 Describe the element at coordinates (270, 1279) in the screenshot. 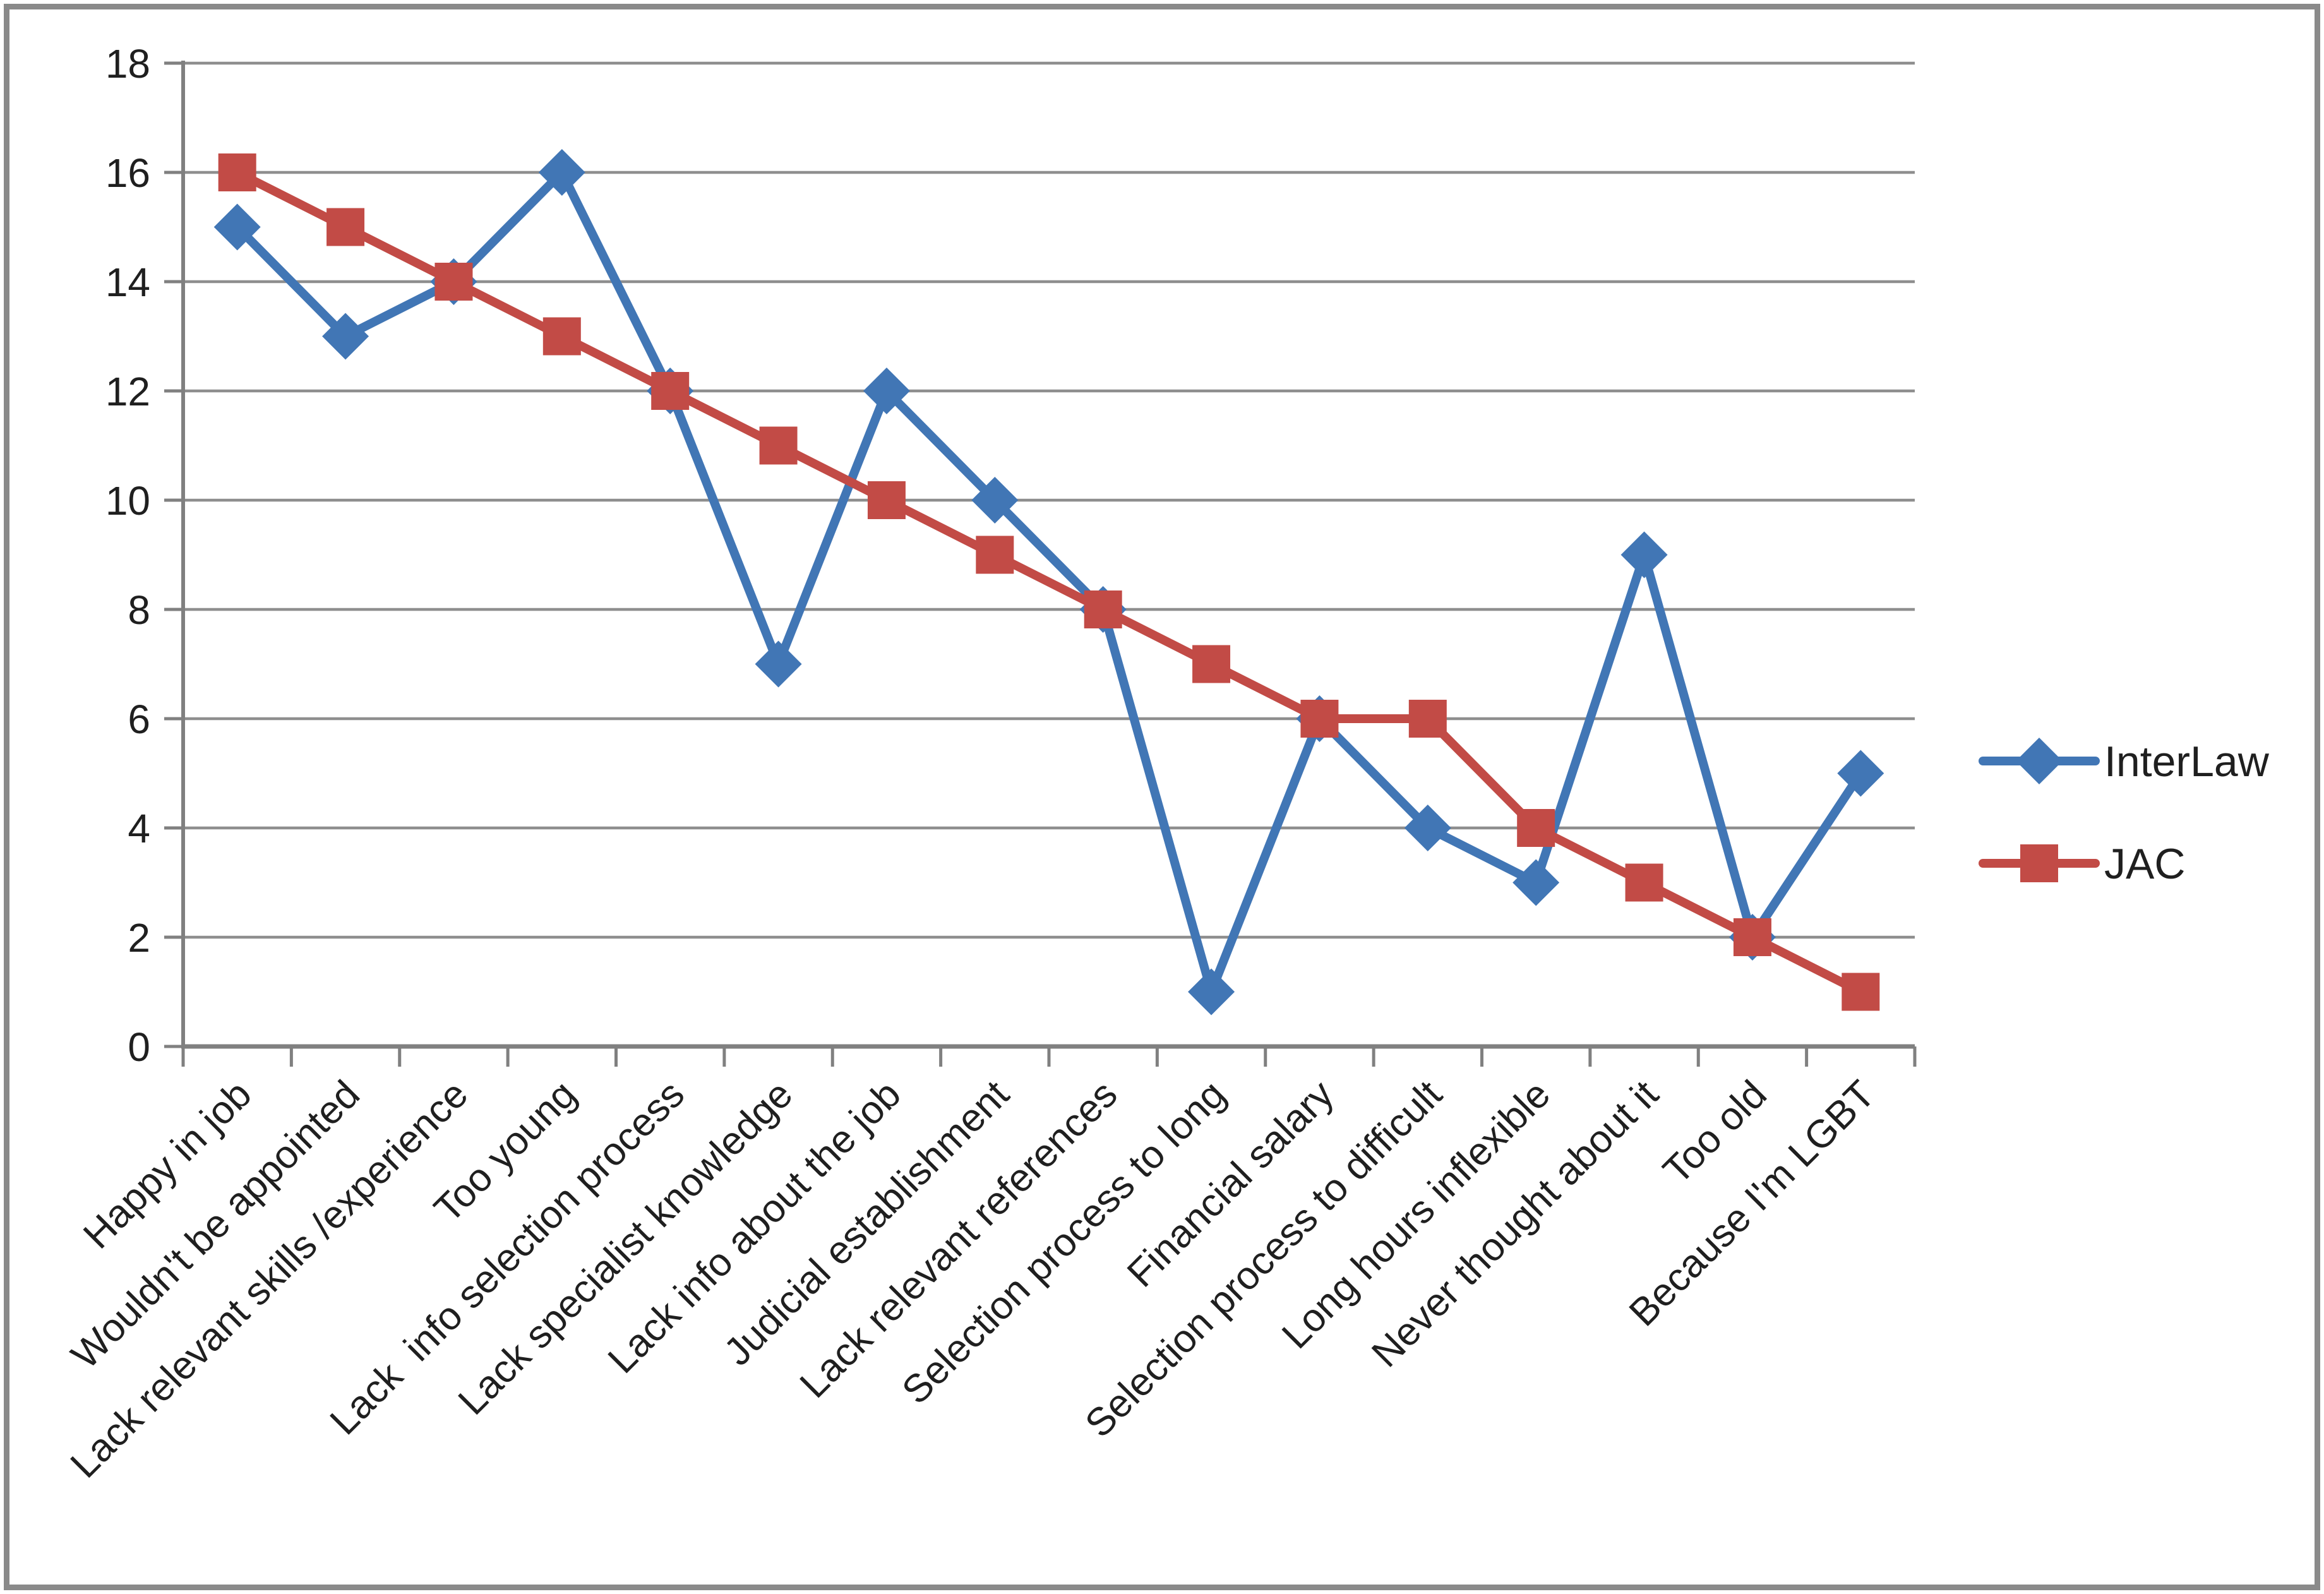

I see `category-label: Lack relevant skills /experience` at that location.